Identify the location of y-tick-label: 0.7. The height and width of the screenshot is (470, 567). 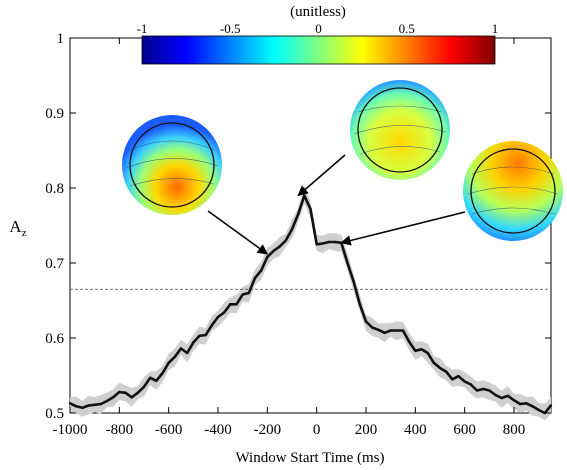
(54, 264).